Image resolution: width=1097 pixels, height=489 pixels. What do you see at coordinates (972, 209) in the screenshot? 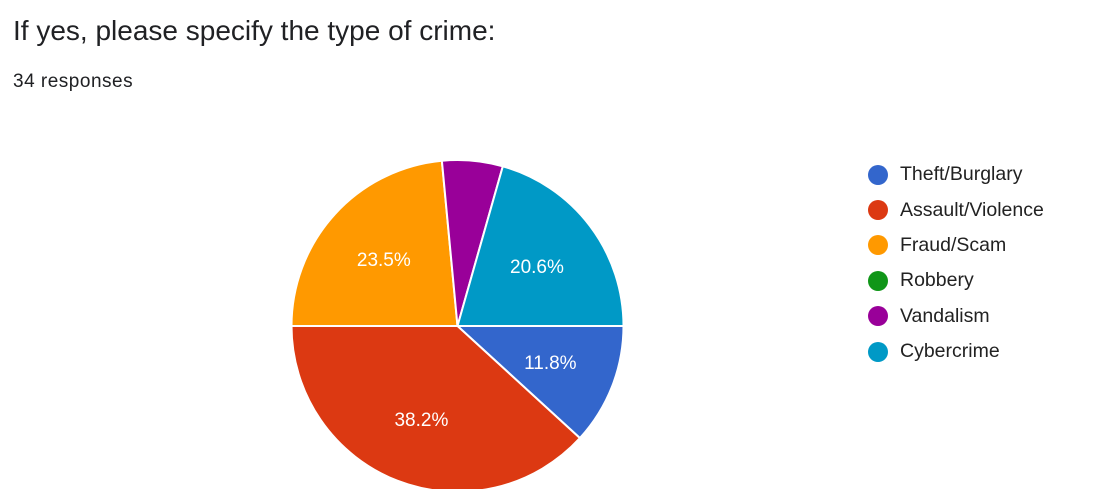
I see `legend-label: Assault/Violence` at bounding box center [972, 209].